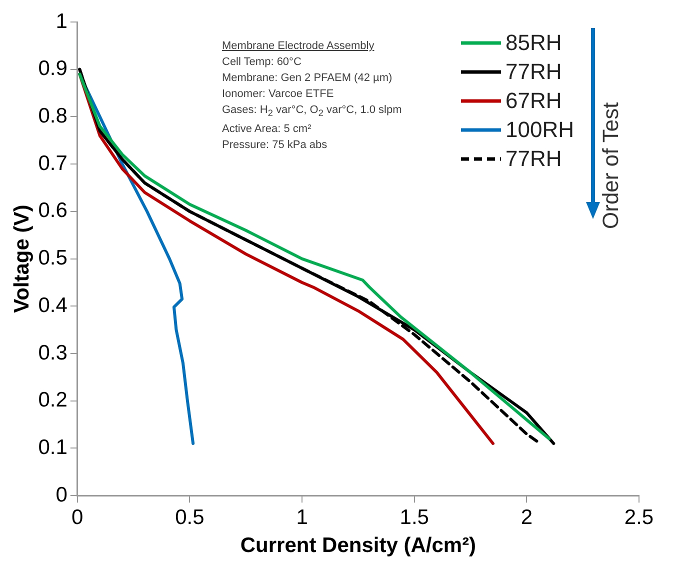 The height and width of the screenshot is (569, 679). I want to click on x-tick-label: 1, so click(302, 517).